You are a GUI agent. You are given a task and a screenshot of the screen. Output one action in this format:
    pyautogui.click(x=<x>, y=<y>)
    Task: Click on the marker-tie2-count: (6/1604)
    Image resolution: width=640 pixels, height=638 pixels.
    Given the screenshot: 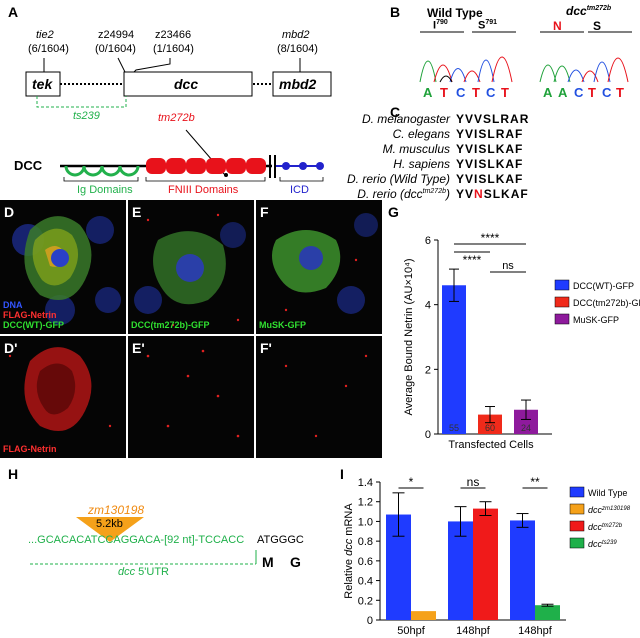 What is the action you would take?
    pyautogui.click(x=48, y=49)
    